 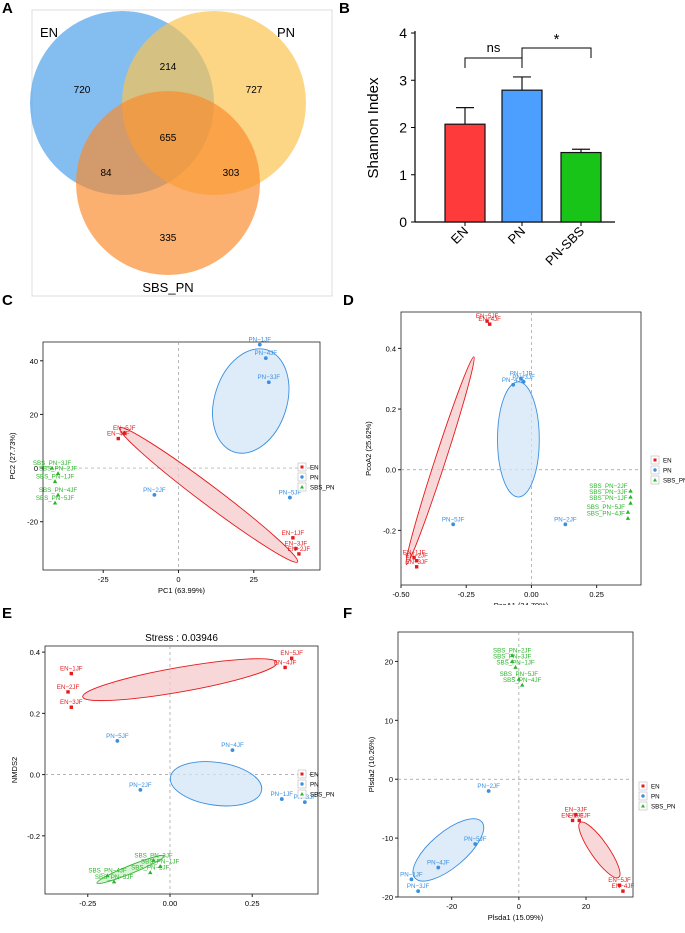 What do you see at coordinates (459, 235) in the screenshot?
I see `x-tick-label: EN` at bounding box center [459, 235].